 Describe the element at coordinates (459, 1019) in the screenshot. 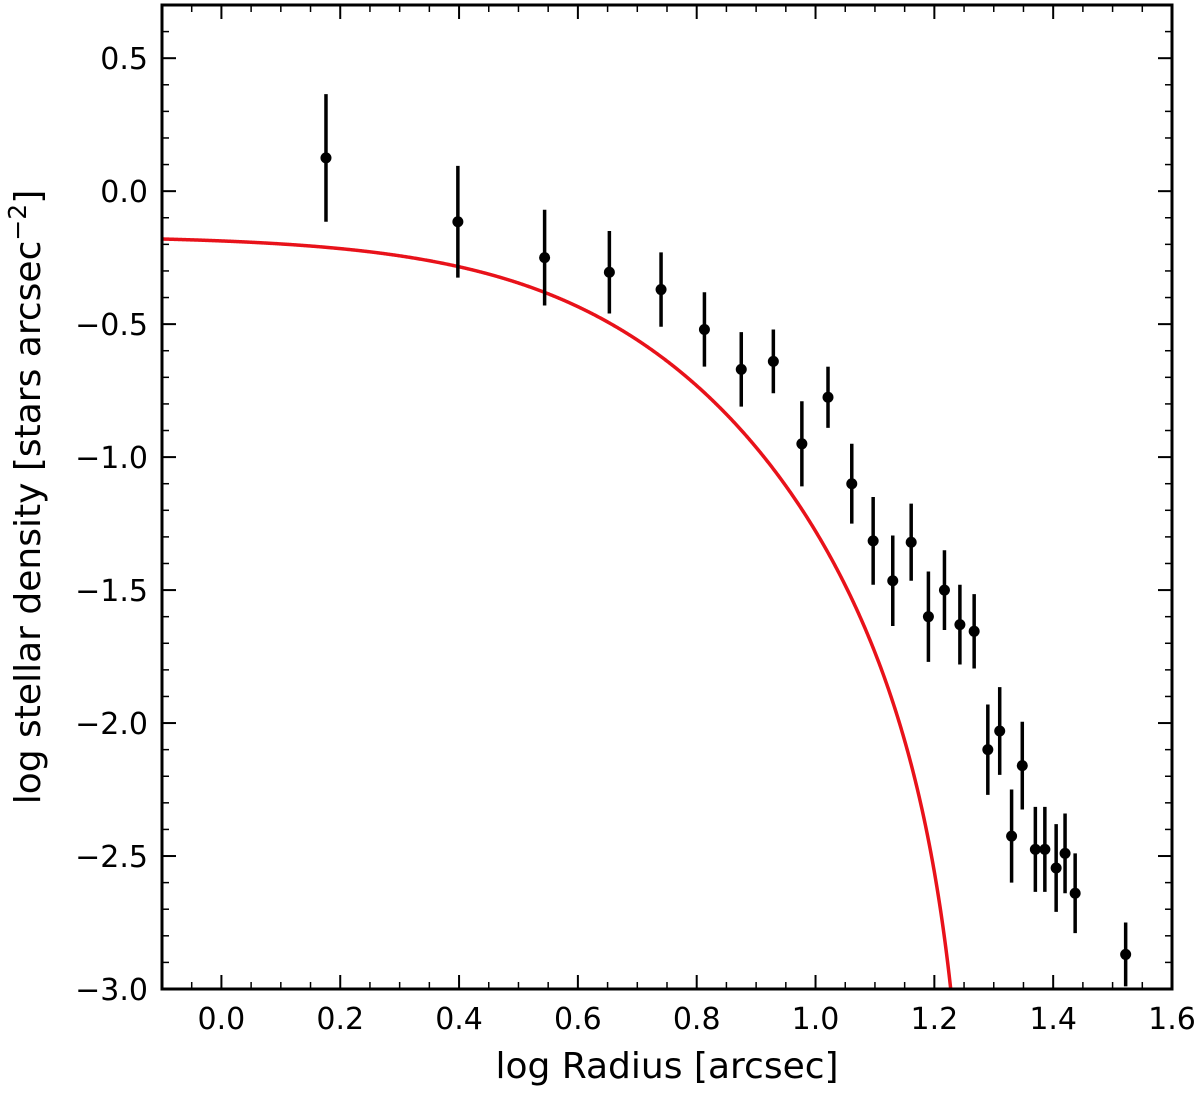

I see `x-tick-label: 0.4` at that location.